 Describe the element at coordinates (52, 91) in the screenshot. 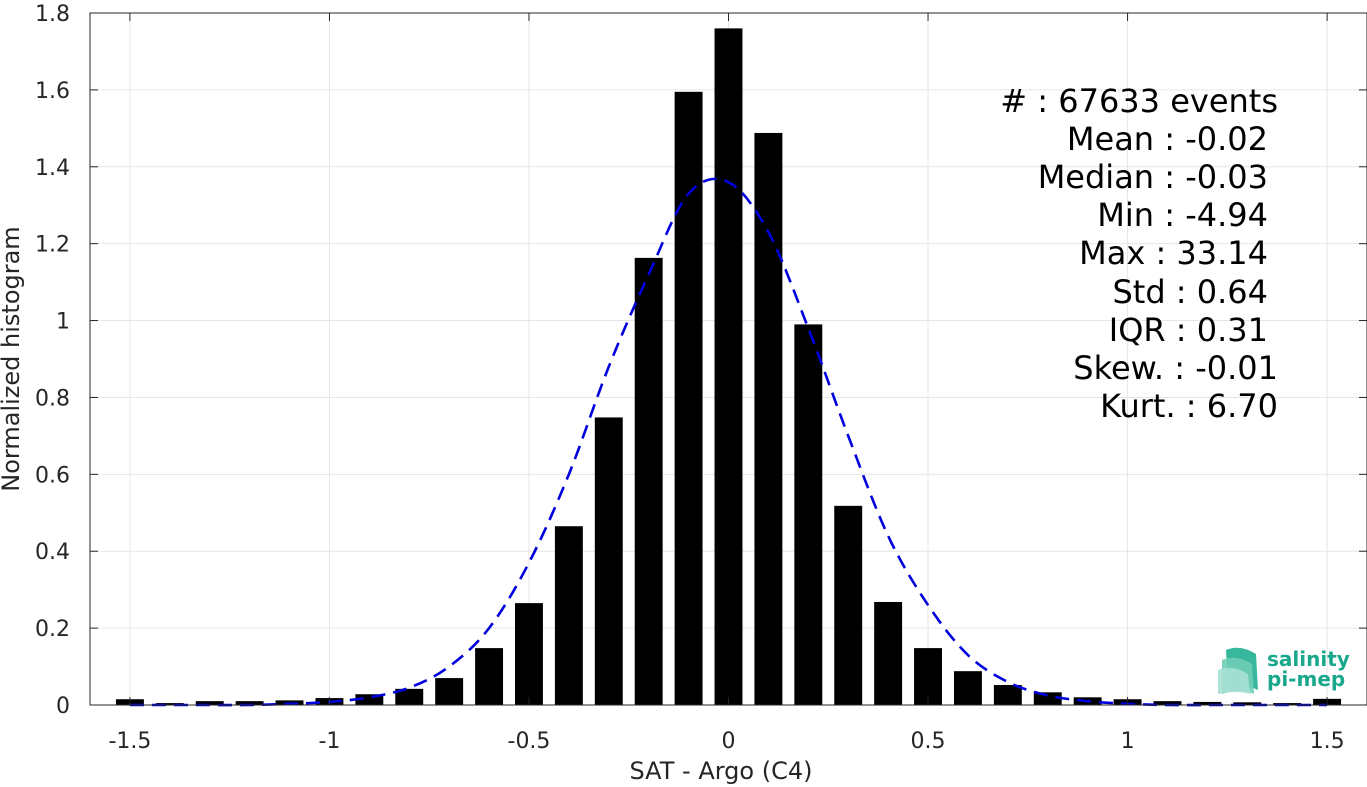

I see `y-tick-label: 1.6` at that location.